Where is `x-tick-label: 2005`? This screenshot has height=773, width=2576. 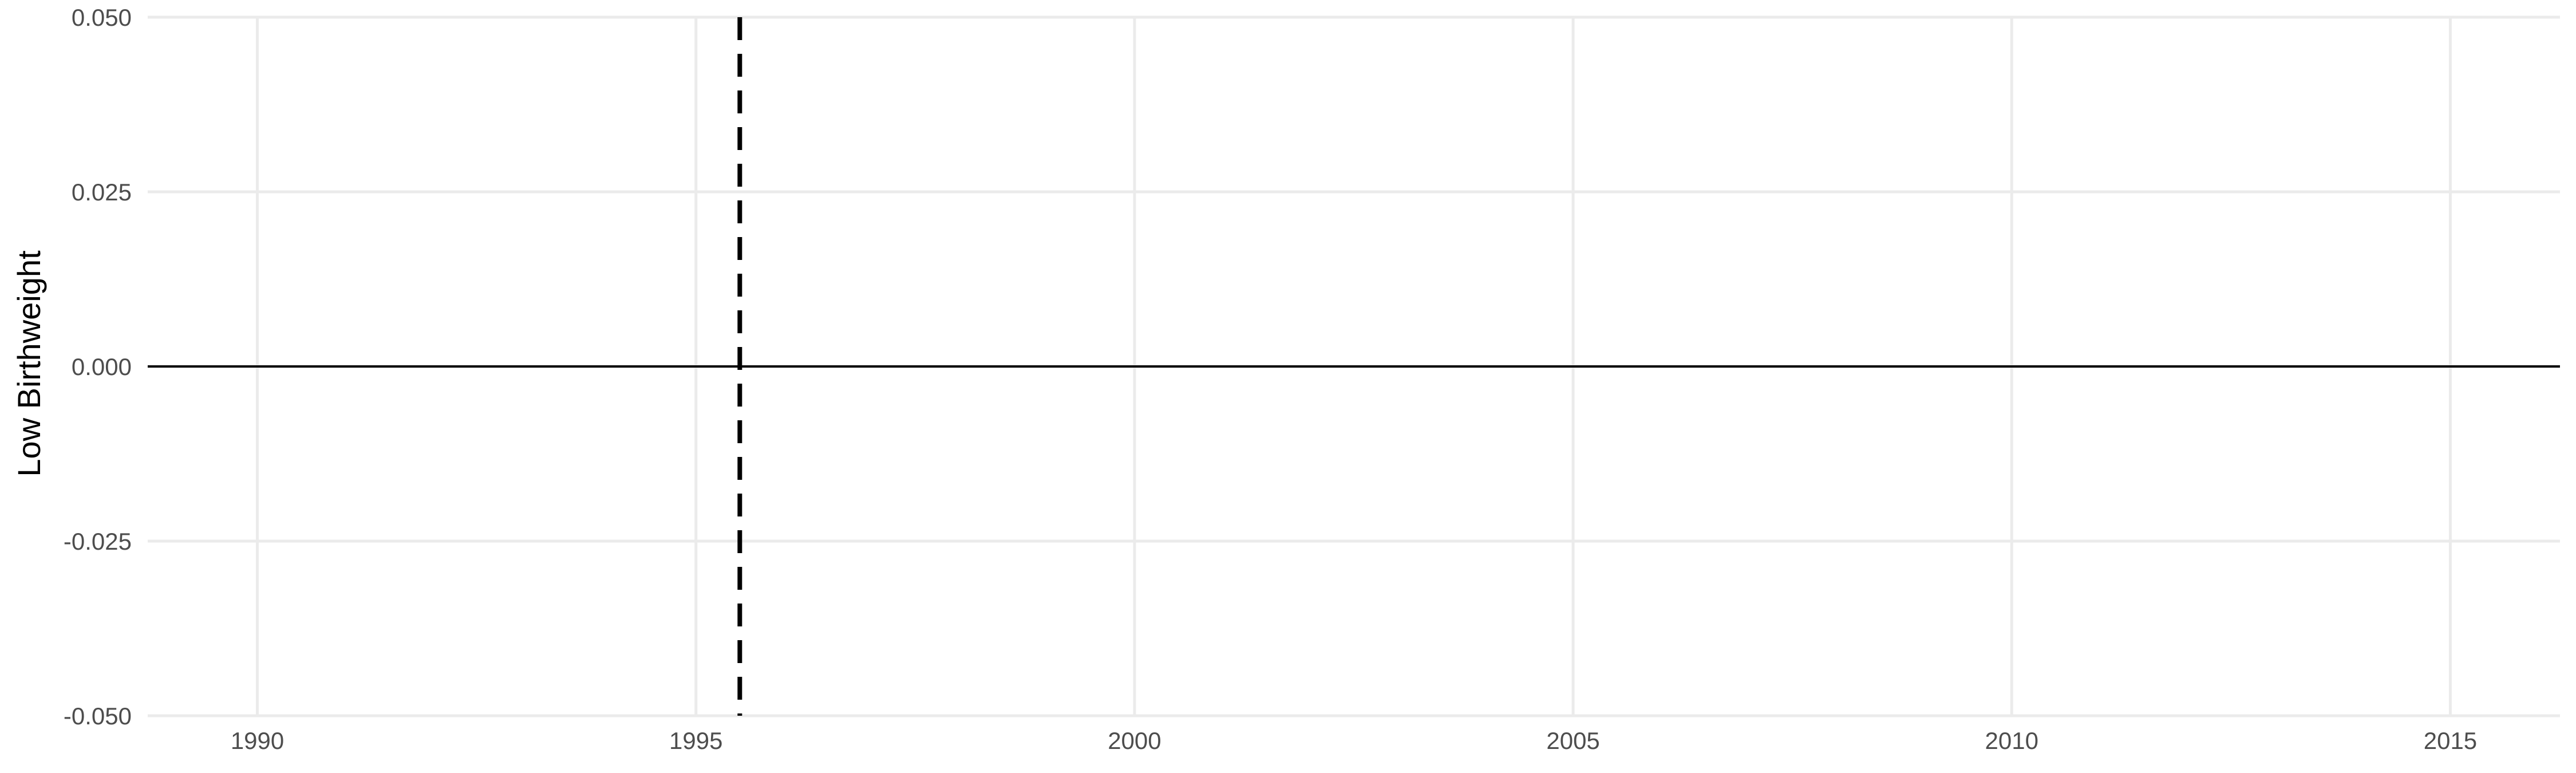
x-tick-label: 2005 is located at coordinates (1572, 740).